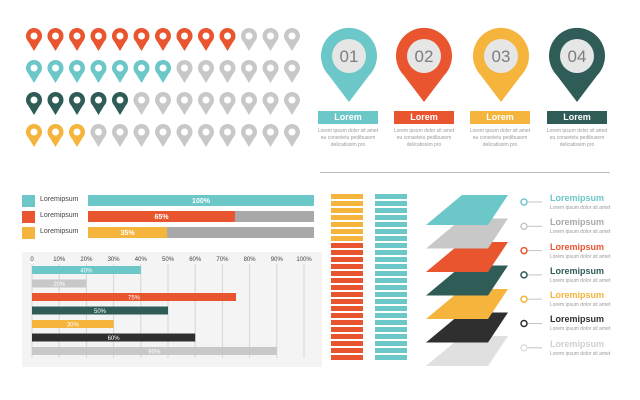 This screenshot has height=400, width=640. What do you see at coordinates (577, 344) in the screenshot?
I see `layer-title-7: Loremipsum` at bounding box center [577, 344].